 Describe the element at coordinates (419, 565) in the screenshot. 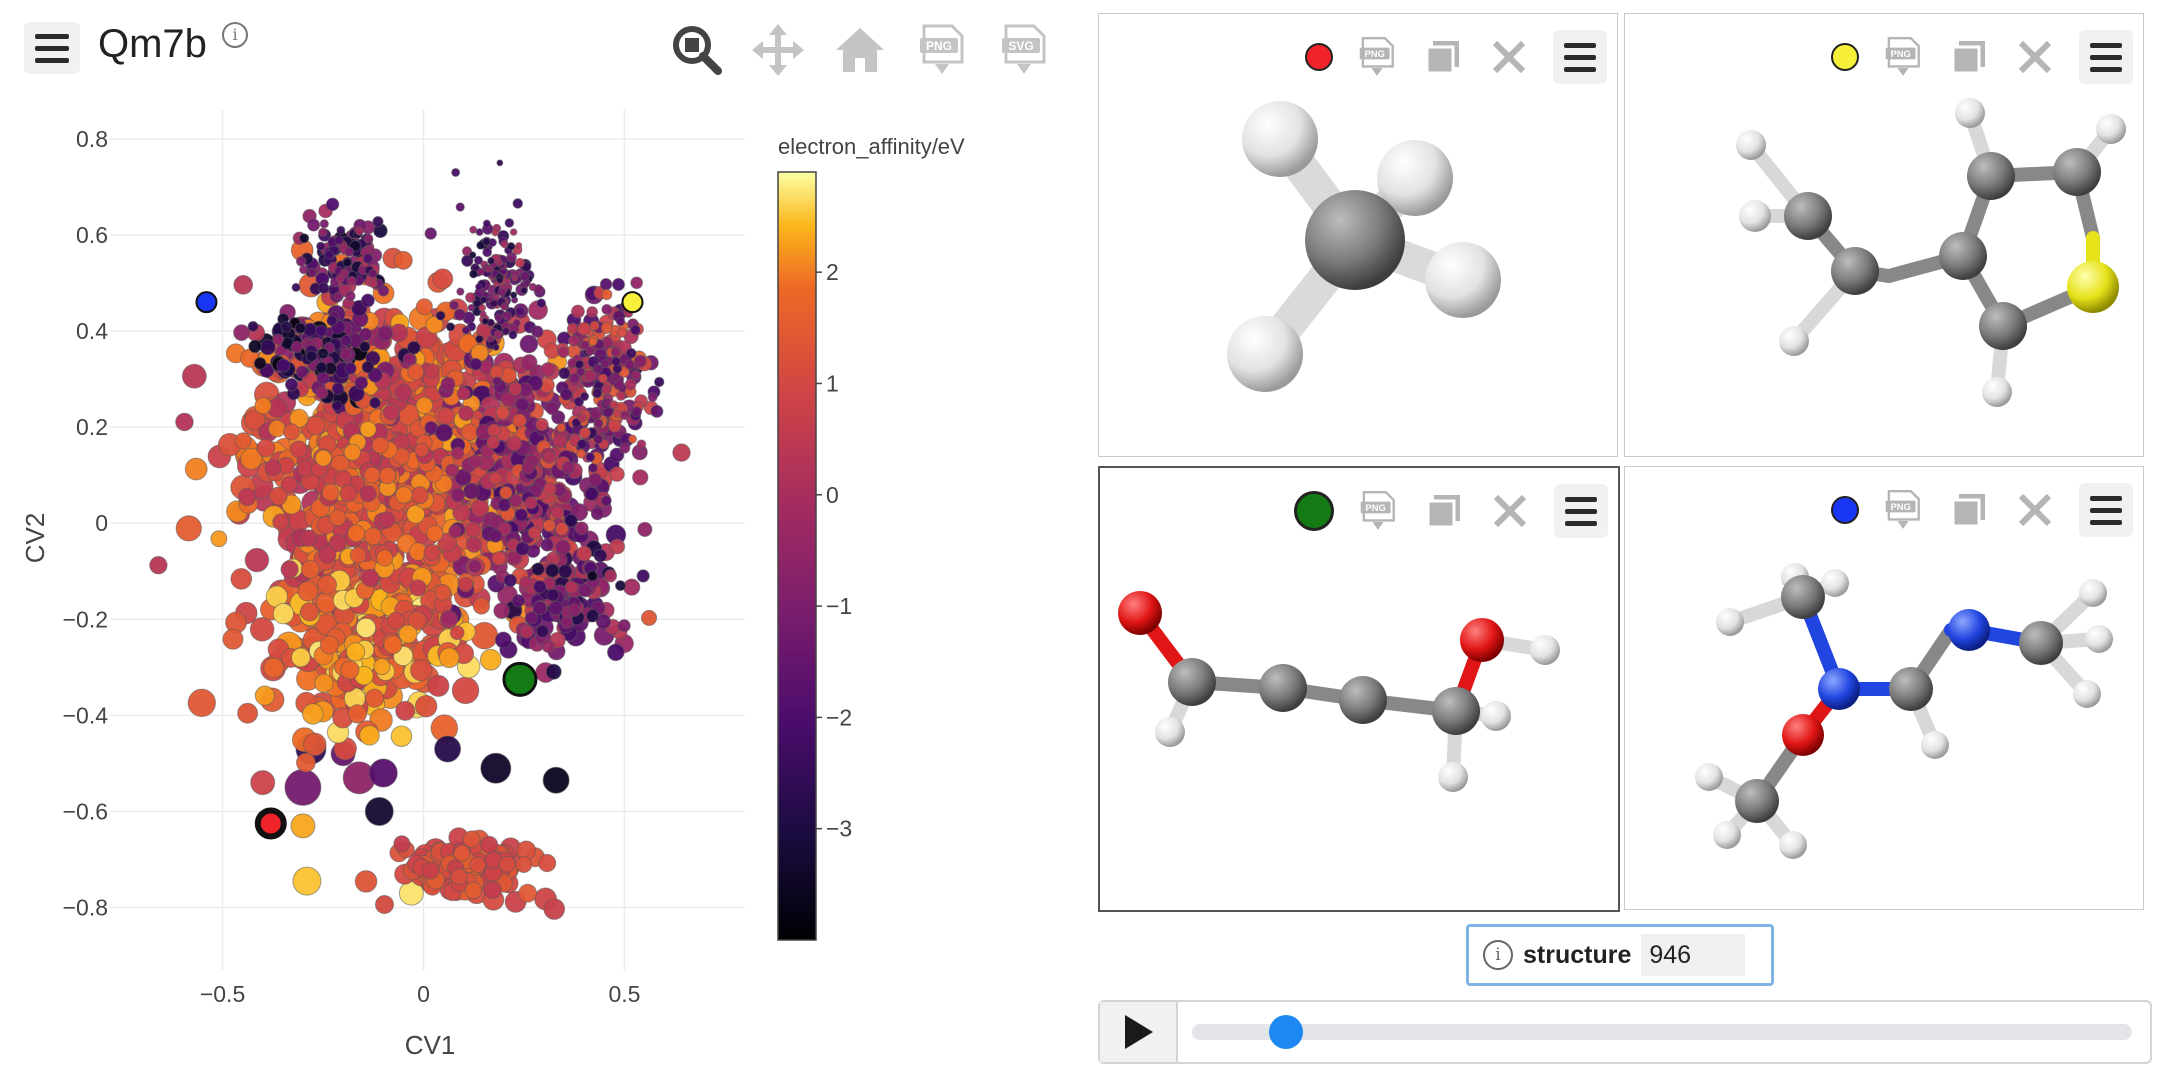

I see `selected-points` at that location.